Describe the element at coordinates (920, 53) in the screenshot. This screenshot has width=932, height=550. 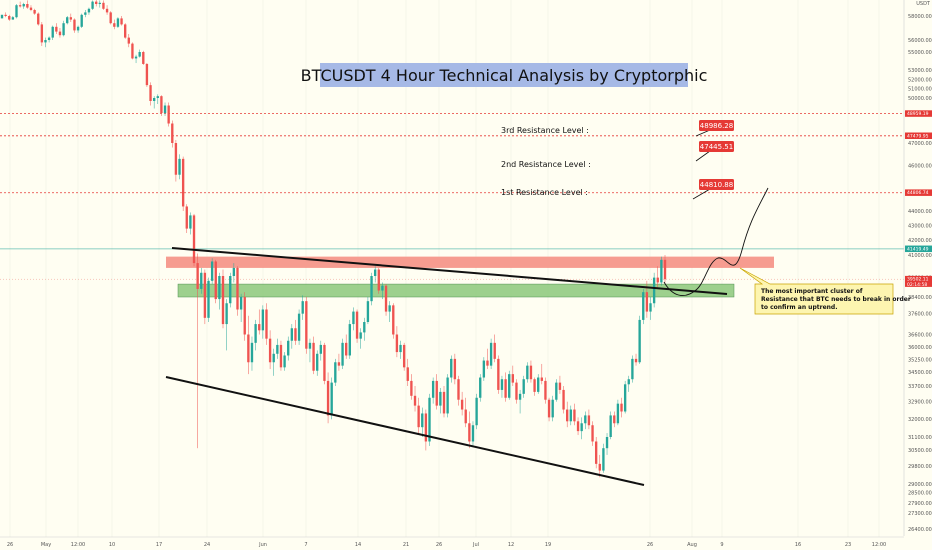
I see `y-tick-label: 55000.00` at that location.